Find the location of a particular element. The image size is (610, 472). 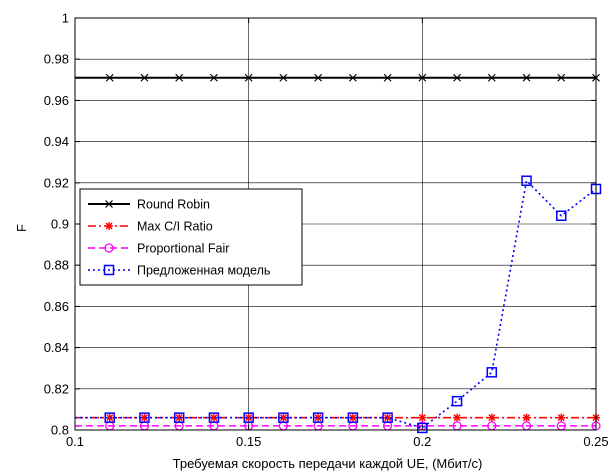

y-tick-label: 0.8 is located at coordinates (60, 430).